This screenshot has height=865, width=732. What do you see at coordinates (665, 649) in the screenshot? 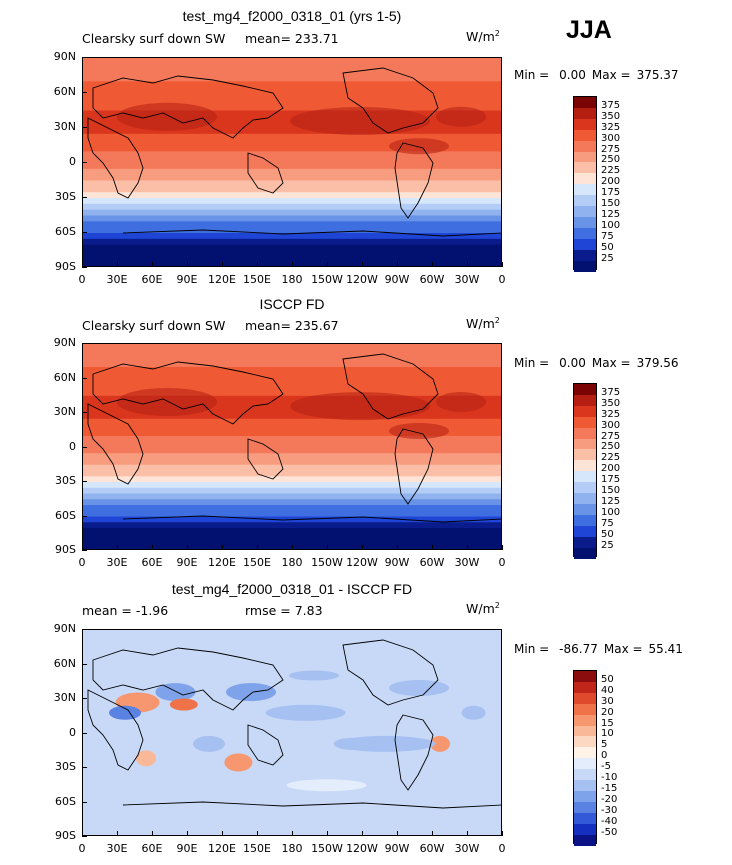
I see `max-value: 55.41` at bounding box center [665, 649].